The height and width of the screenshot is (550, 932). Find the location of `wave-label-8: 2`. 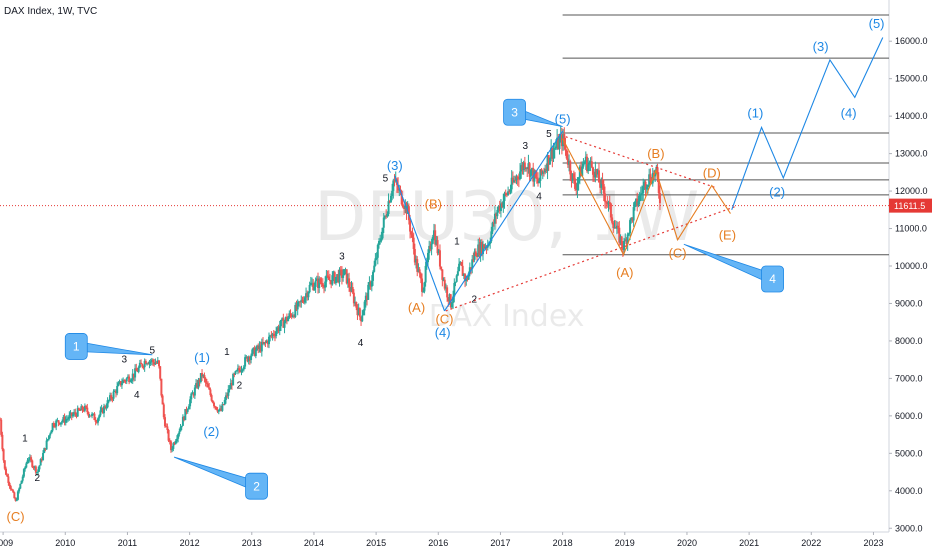

wave-label-8: 2 is located at coordinates (240, 386).